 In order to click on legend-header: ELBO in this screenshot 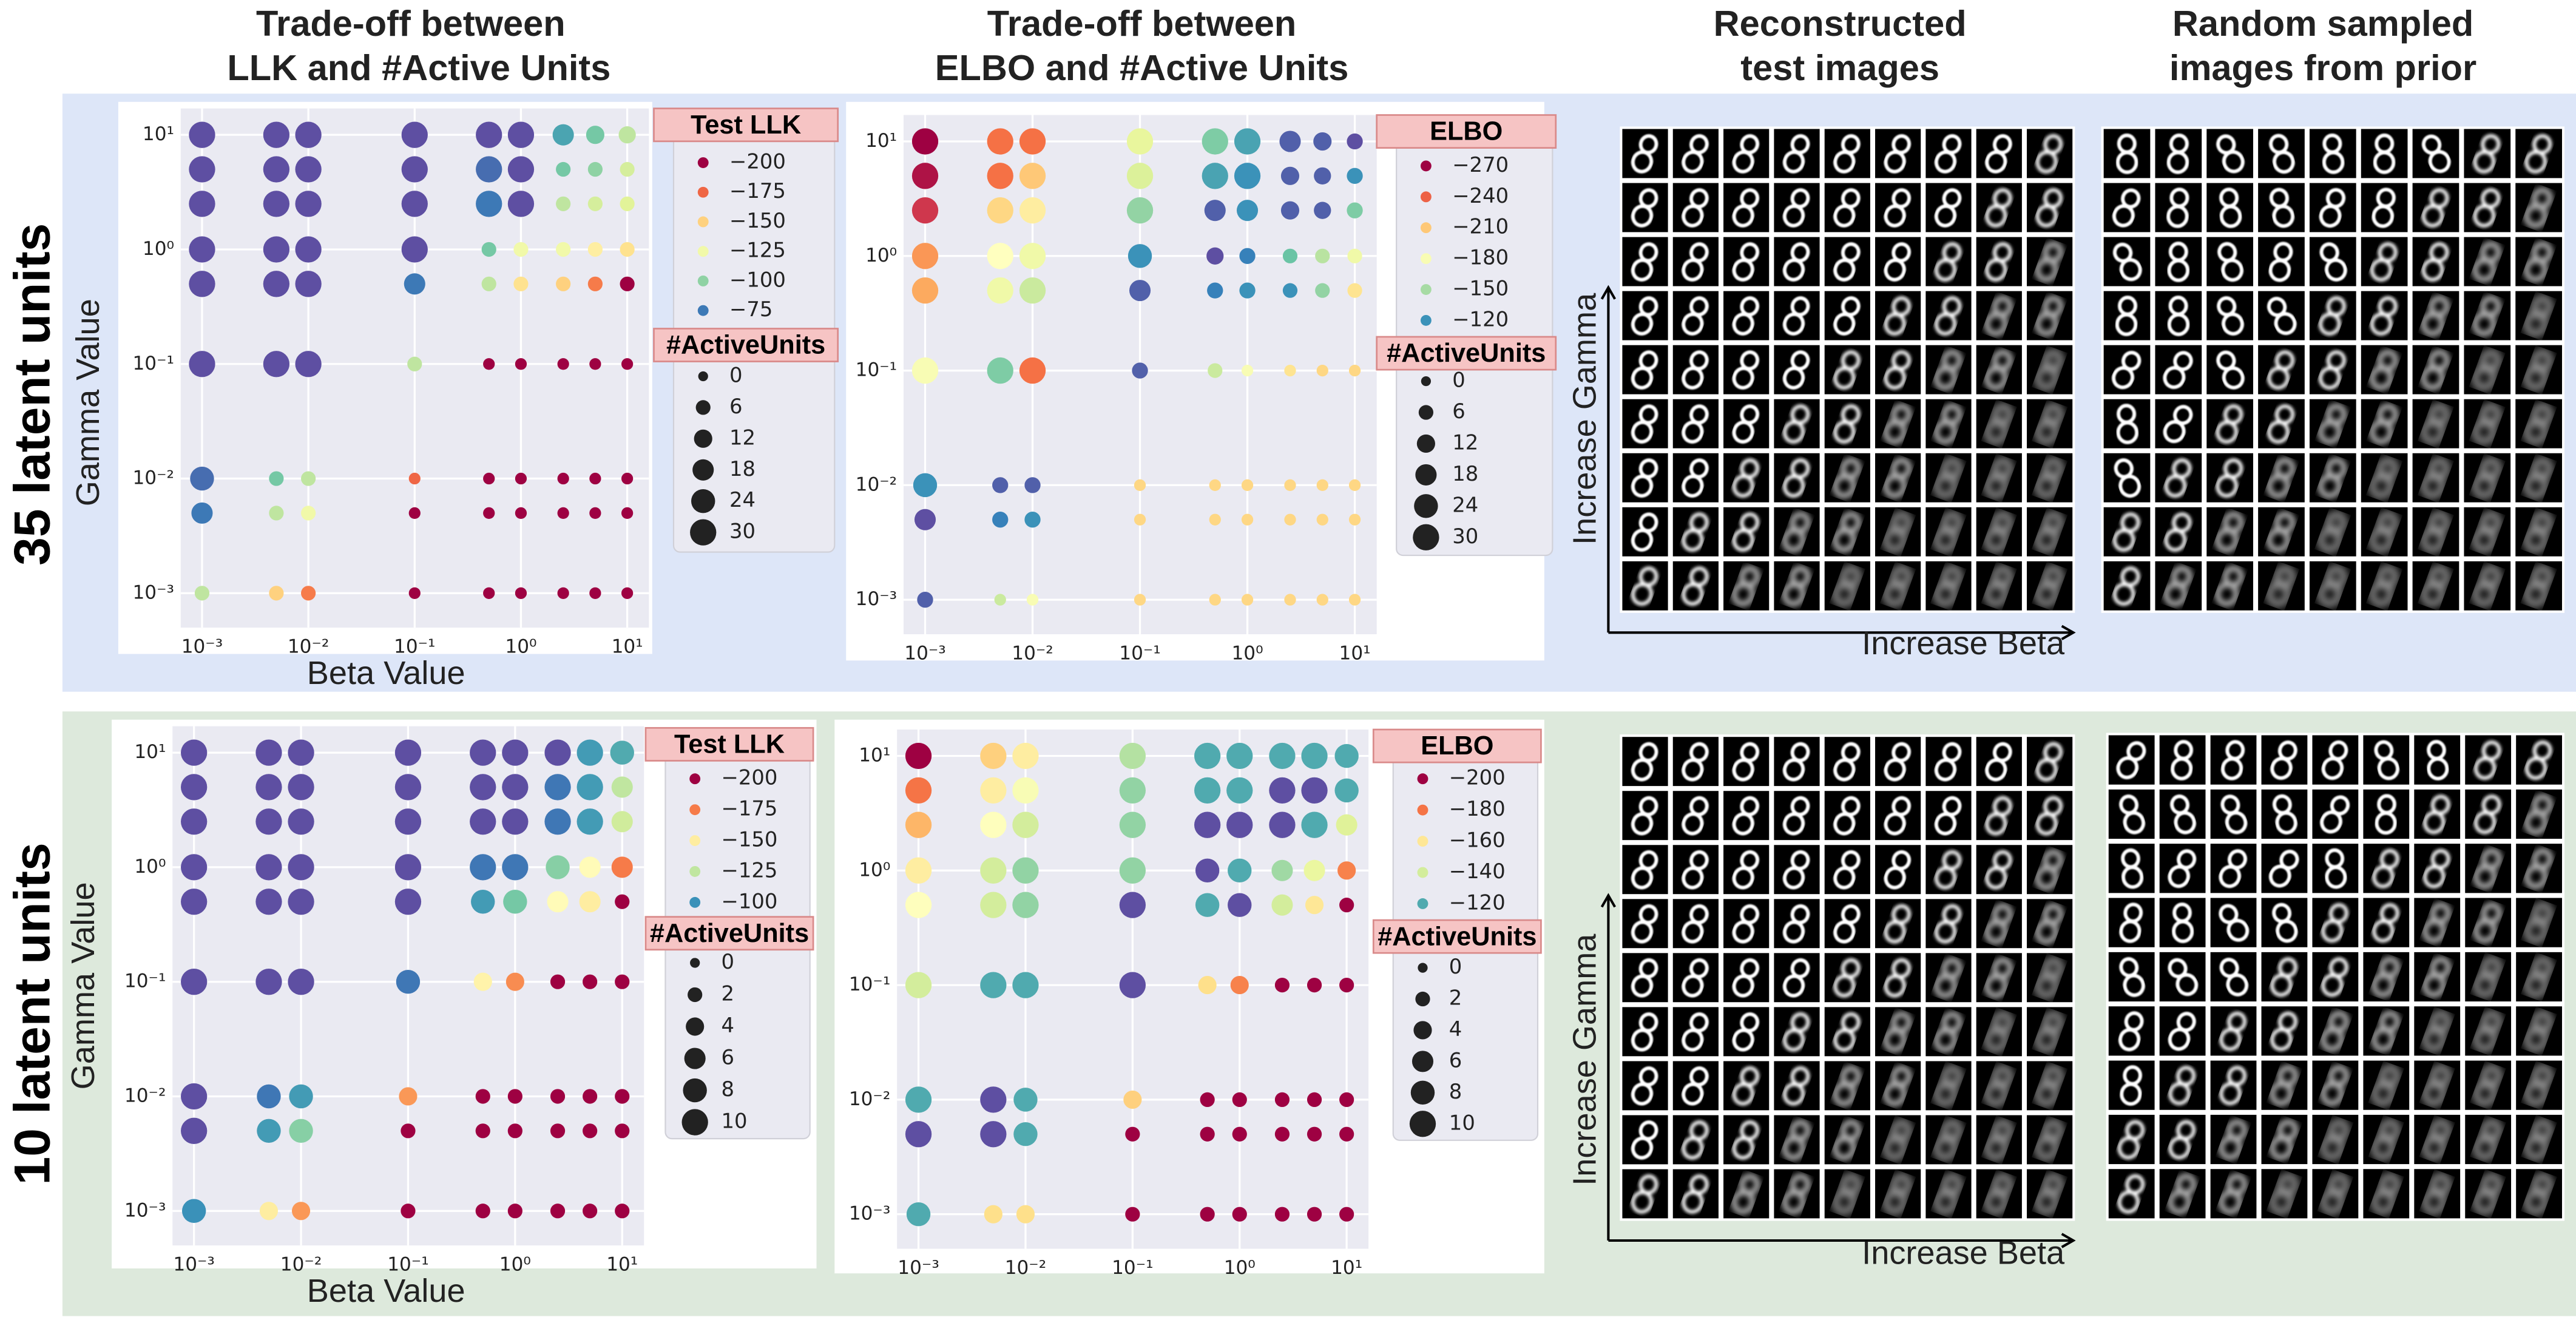, I will do `click(1457, 745)`.